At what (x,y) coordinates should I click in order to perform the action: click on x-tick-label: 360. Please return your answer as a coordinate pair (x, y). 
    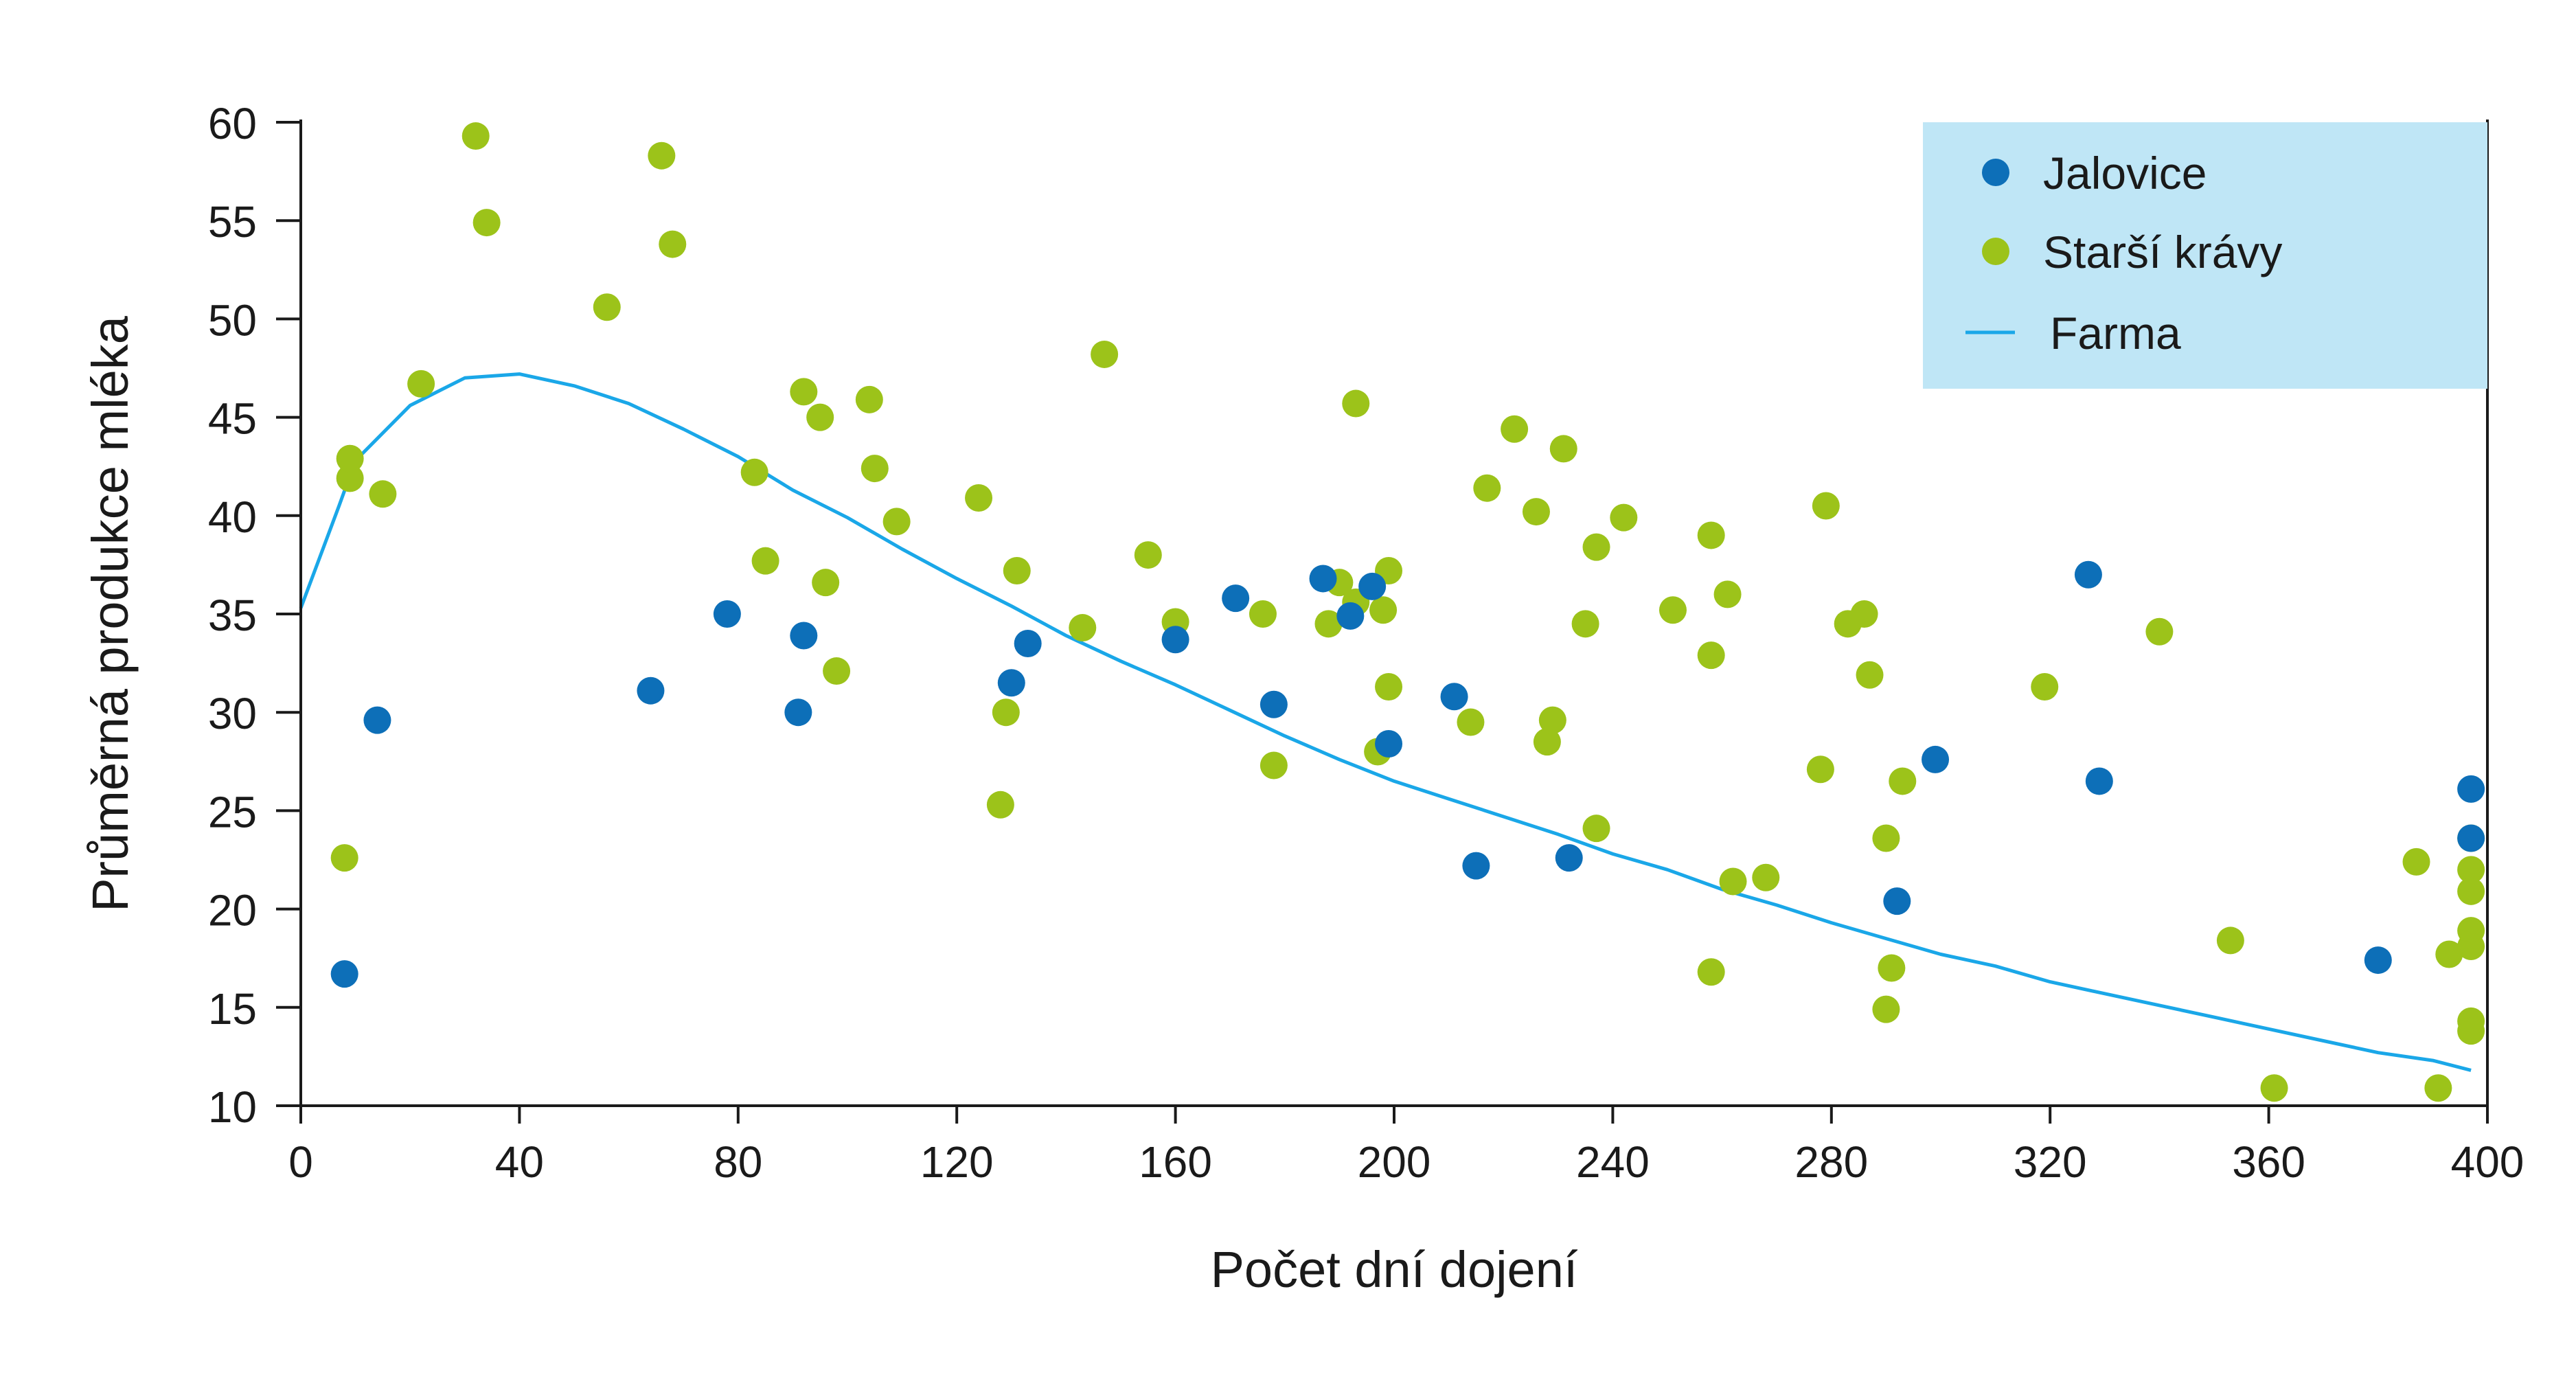
    Looking at the image, I should click on (2268, 1162).